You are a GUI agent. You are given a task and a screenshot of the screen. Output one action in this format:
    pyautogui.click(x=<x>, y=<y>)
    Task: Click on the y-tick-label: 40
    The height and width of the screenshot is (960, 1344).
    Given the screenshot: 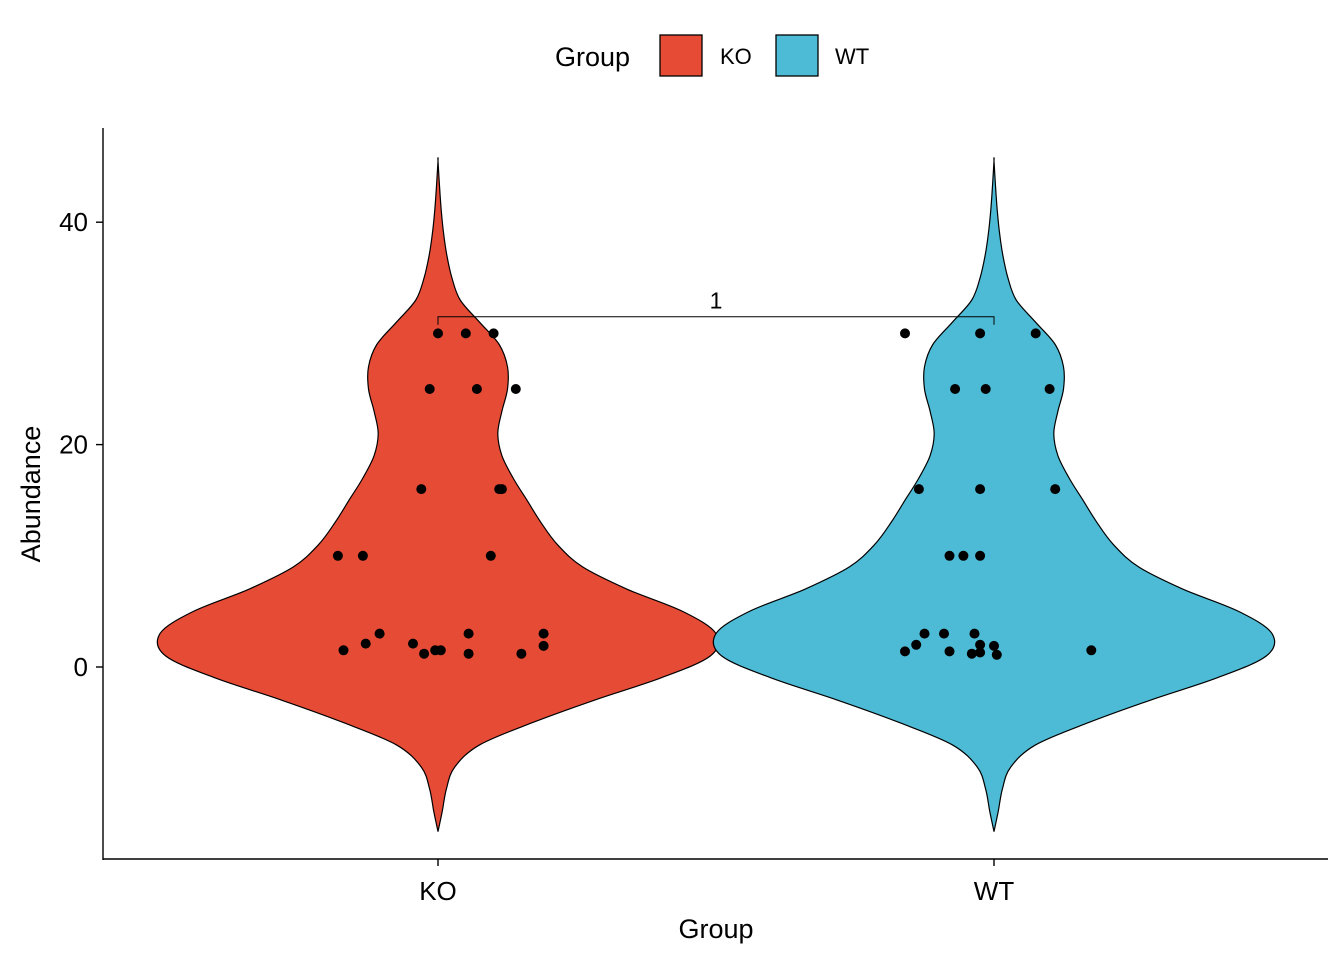 What is the action you would take?
    pyautogui.click(x=73, y=222)
    